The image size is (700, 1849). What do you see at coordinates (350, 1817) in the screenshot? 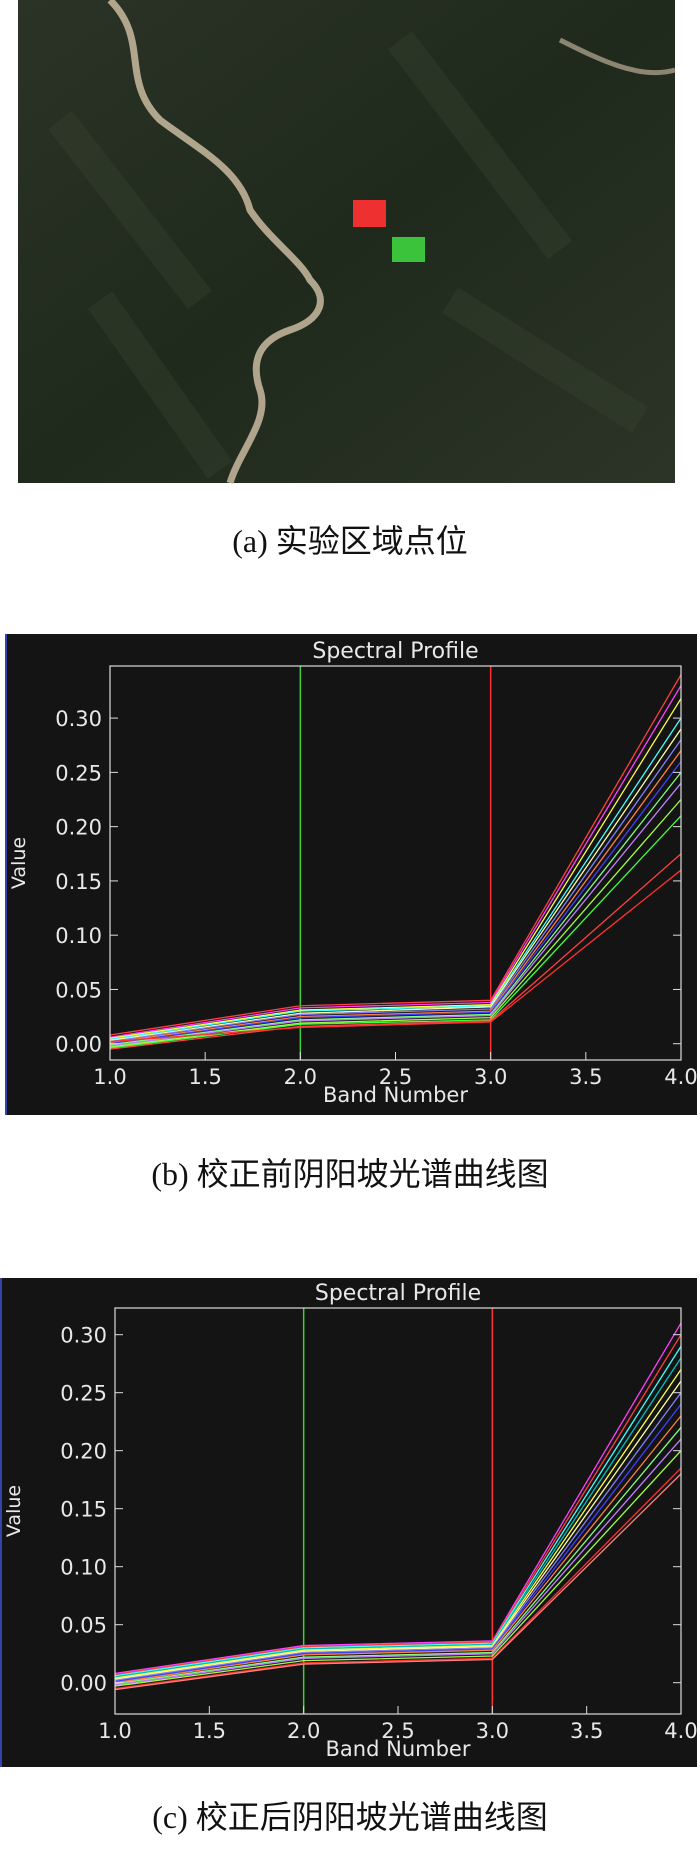
I see `caption: (c) 校正后阴阳坡光谱曲线图` at bounding box center [350, 1817].